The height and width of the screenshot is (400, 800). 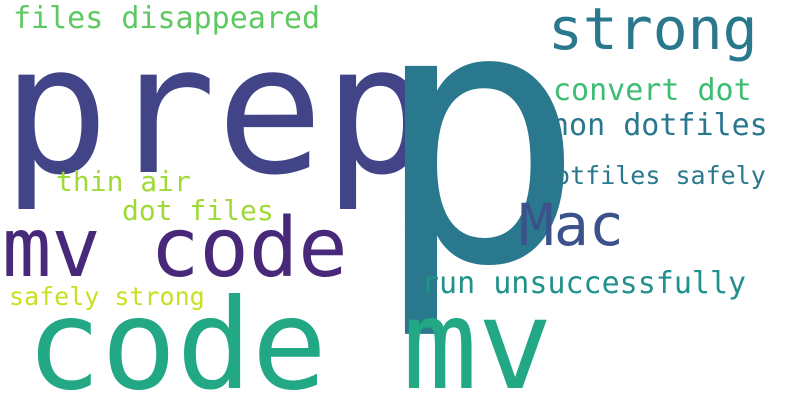 I want to click on word-mac: Mac, so click(x=571, y=225).